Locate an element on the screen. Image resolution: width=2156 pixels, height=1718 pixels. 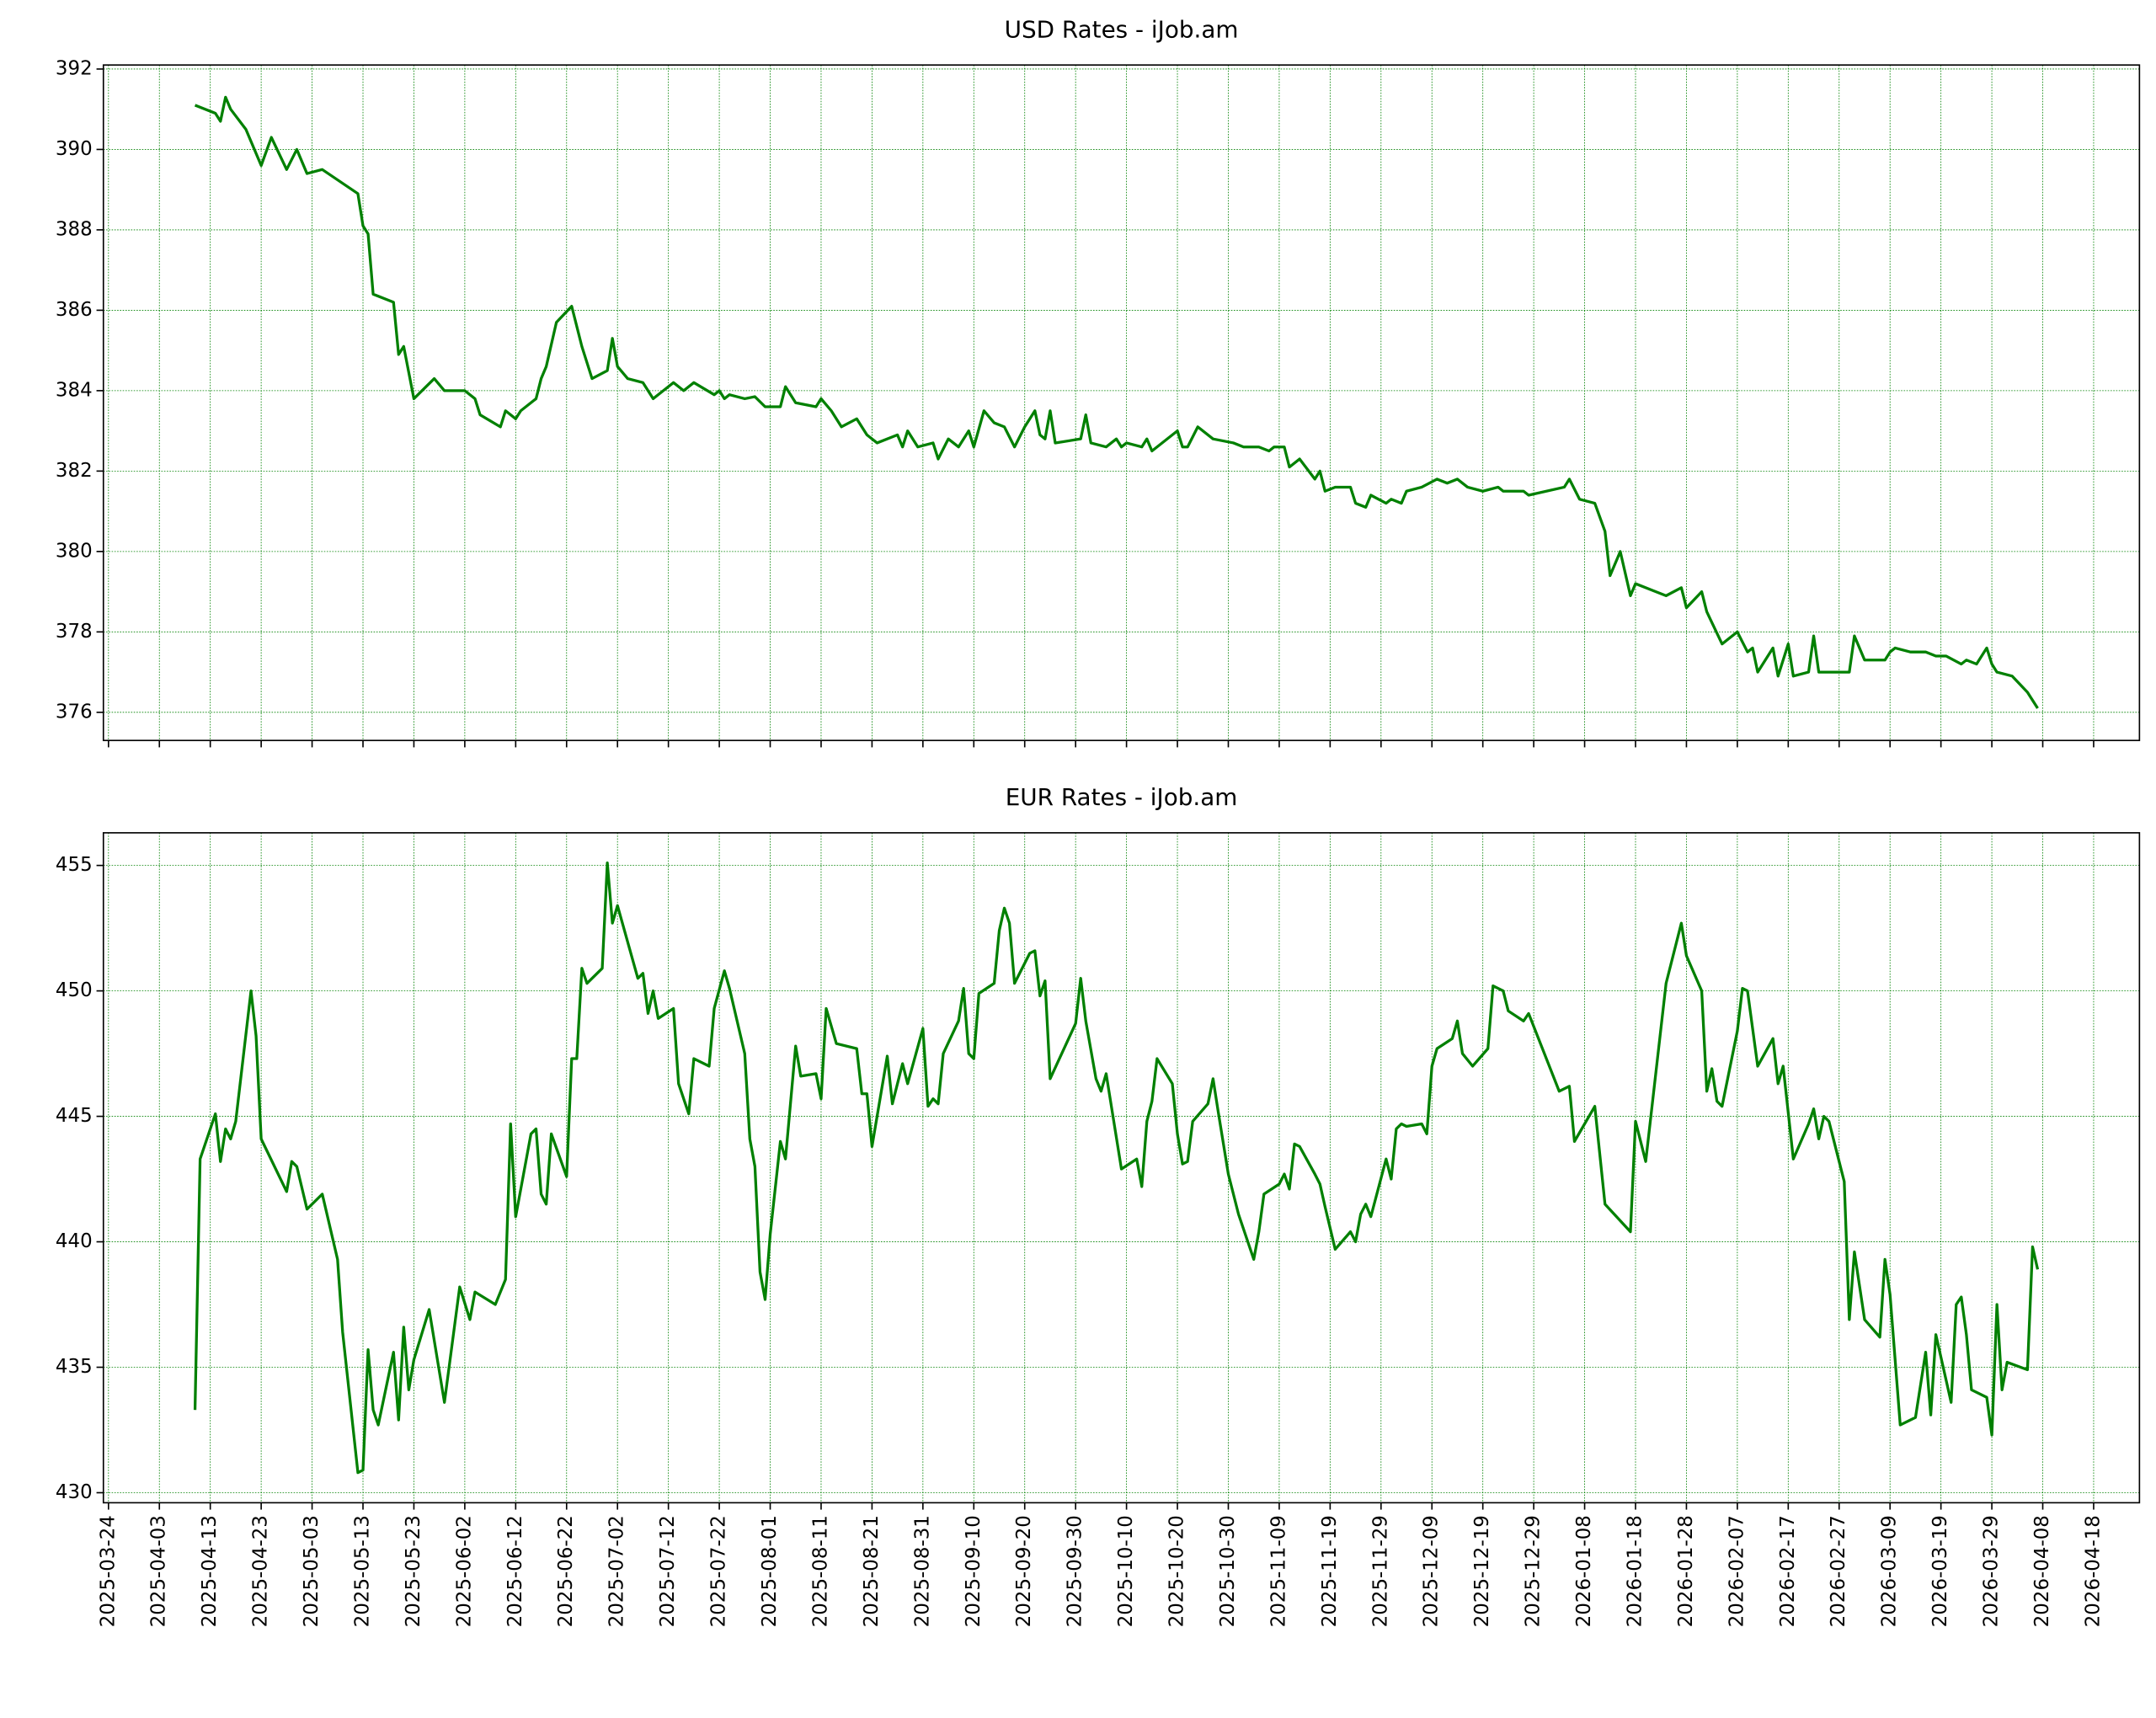
x-tick-label: 2025-03-24 is located at coordinates (108, 1571).